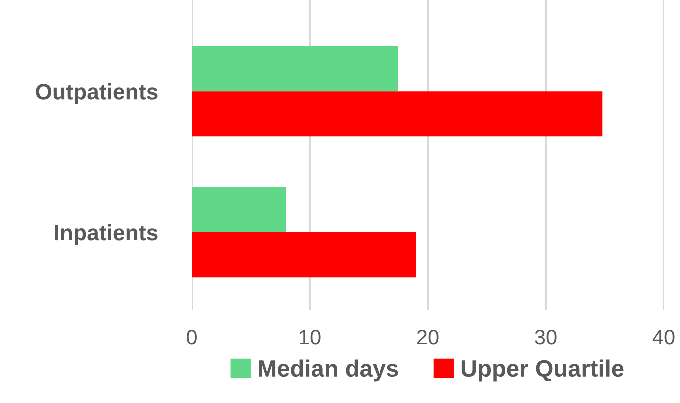  I want to click on x-tick-label: 30, so click(546, 337).